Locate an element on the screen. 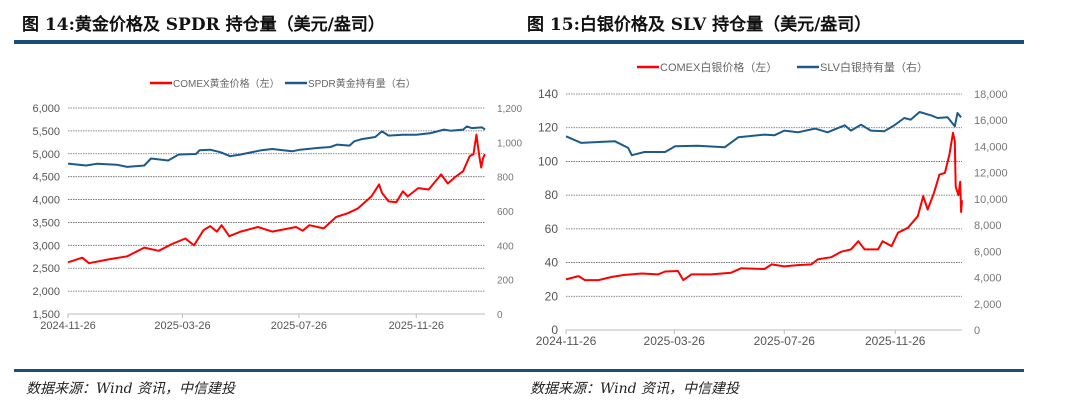 This screenshot has width=1080, height=417. y-tick-left: 3,500 is located at coordinates (46, 223).